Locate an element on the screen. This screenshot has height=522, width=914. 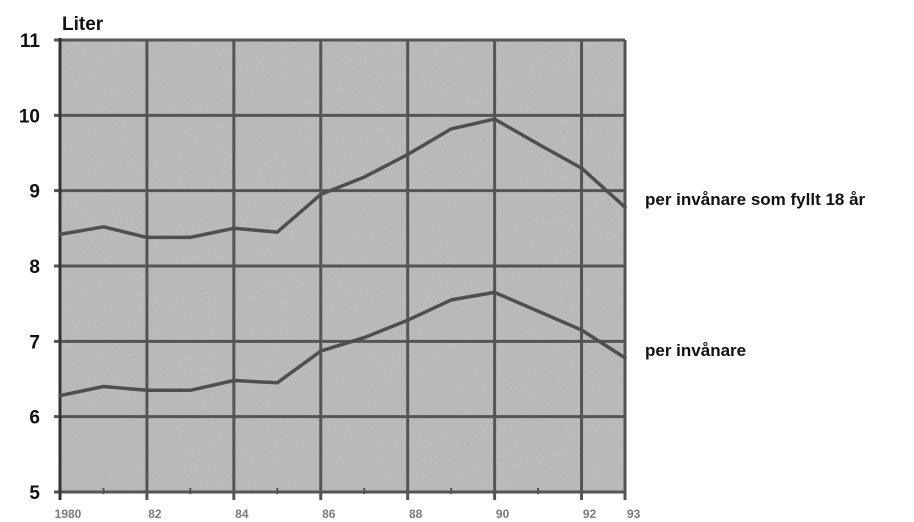
y-tick-label: 10 is located at coordinates (29, 116).